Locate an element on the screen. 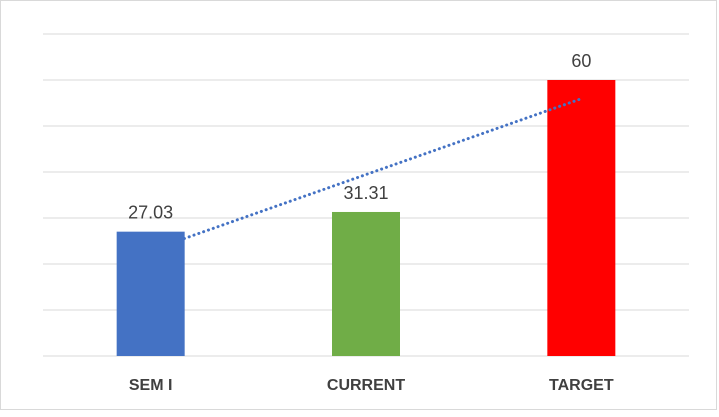  category-label: TARGET is located at coordinates (581, 385).